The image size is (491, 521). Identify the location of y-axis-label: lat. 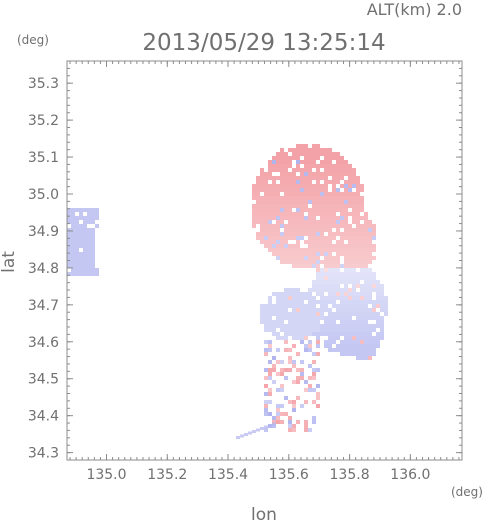
(9, 262).